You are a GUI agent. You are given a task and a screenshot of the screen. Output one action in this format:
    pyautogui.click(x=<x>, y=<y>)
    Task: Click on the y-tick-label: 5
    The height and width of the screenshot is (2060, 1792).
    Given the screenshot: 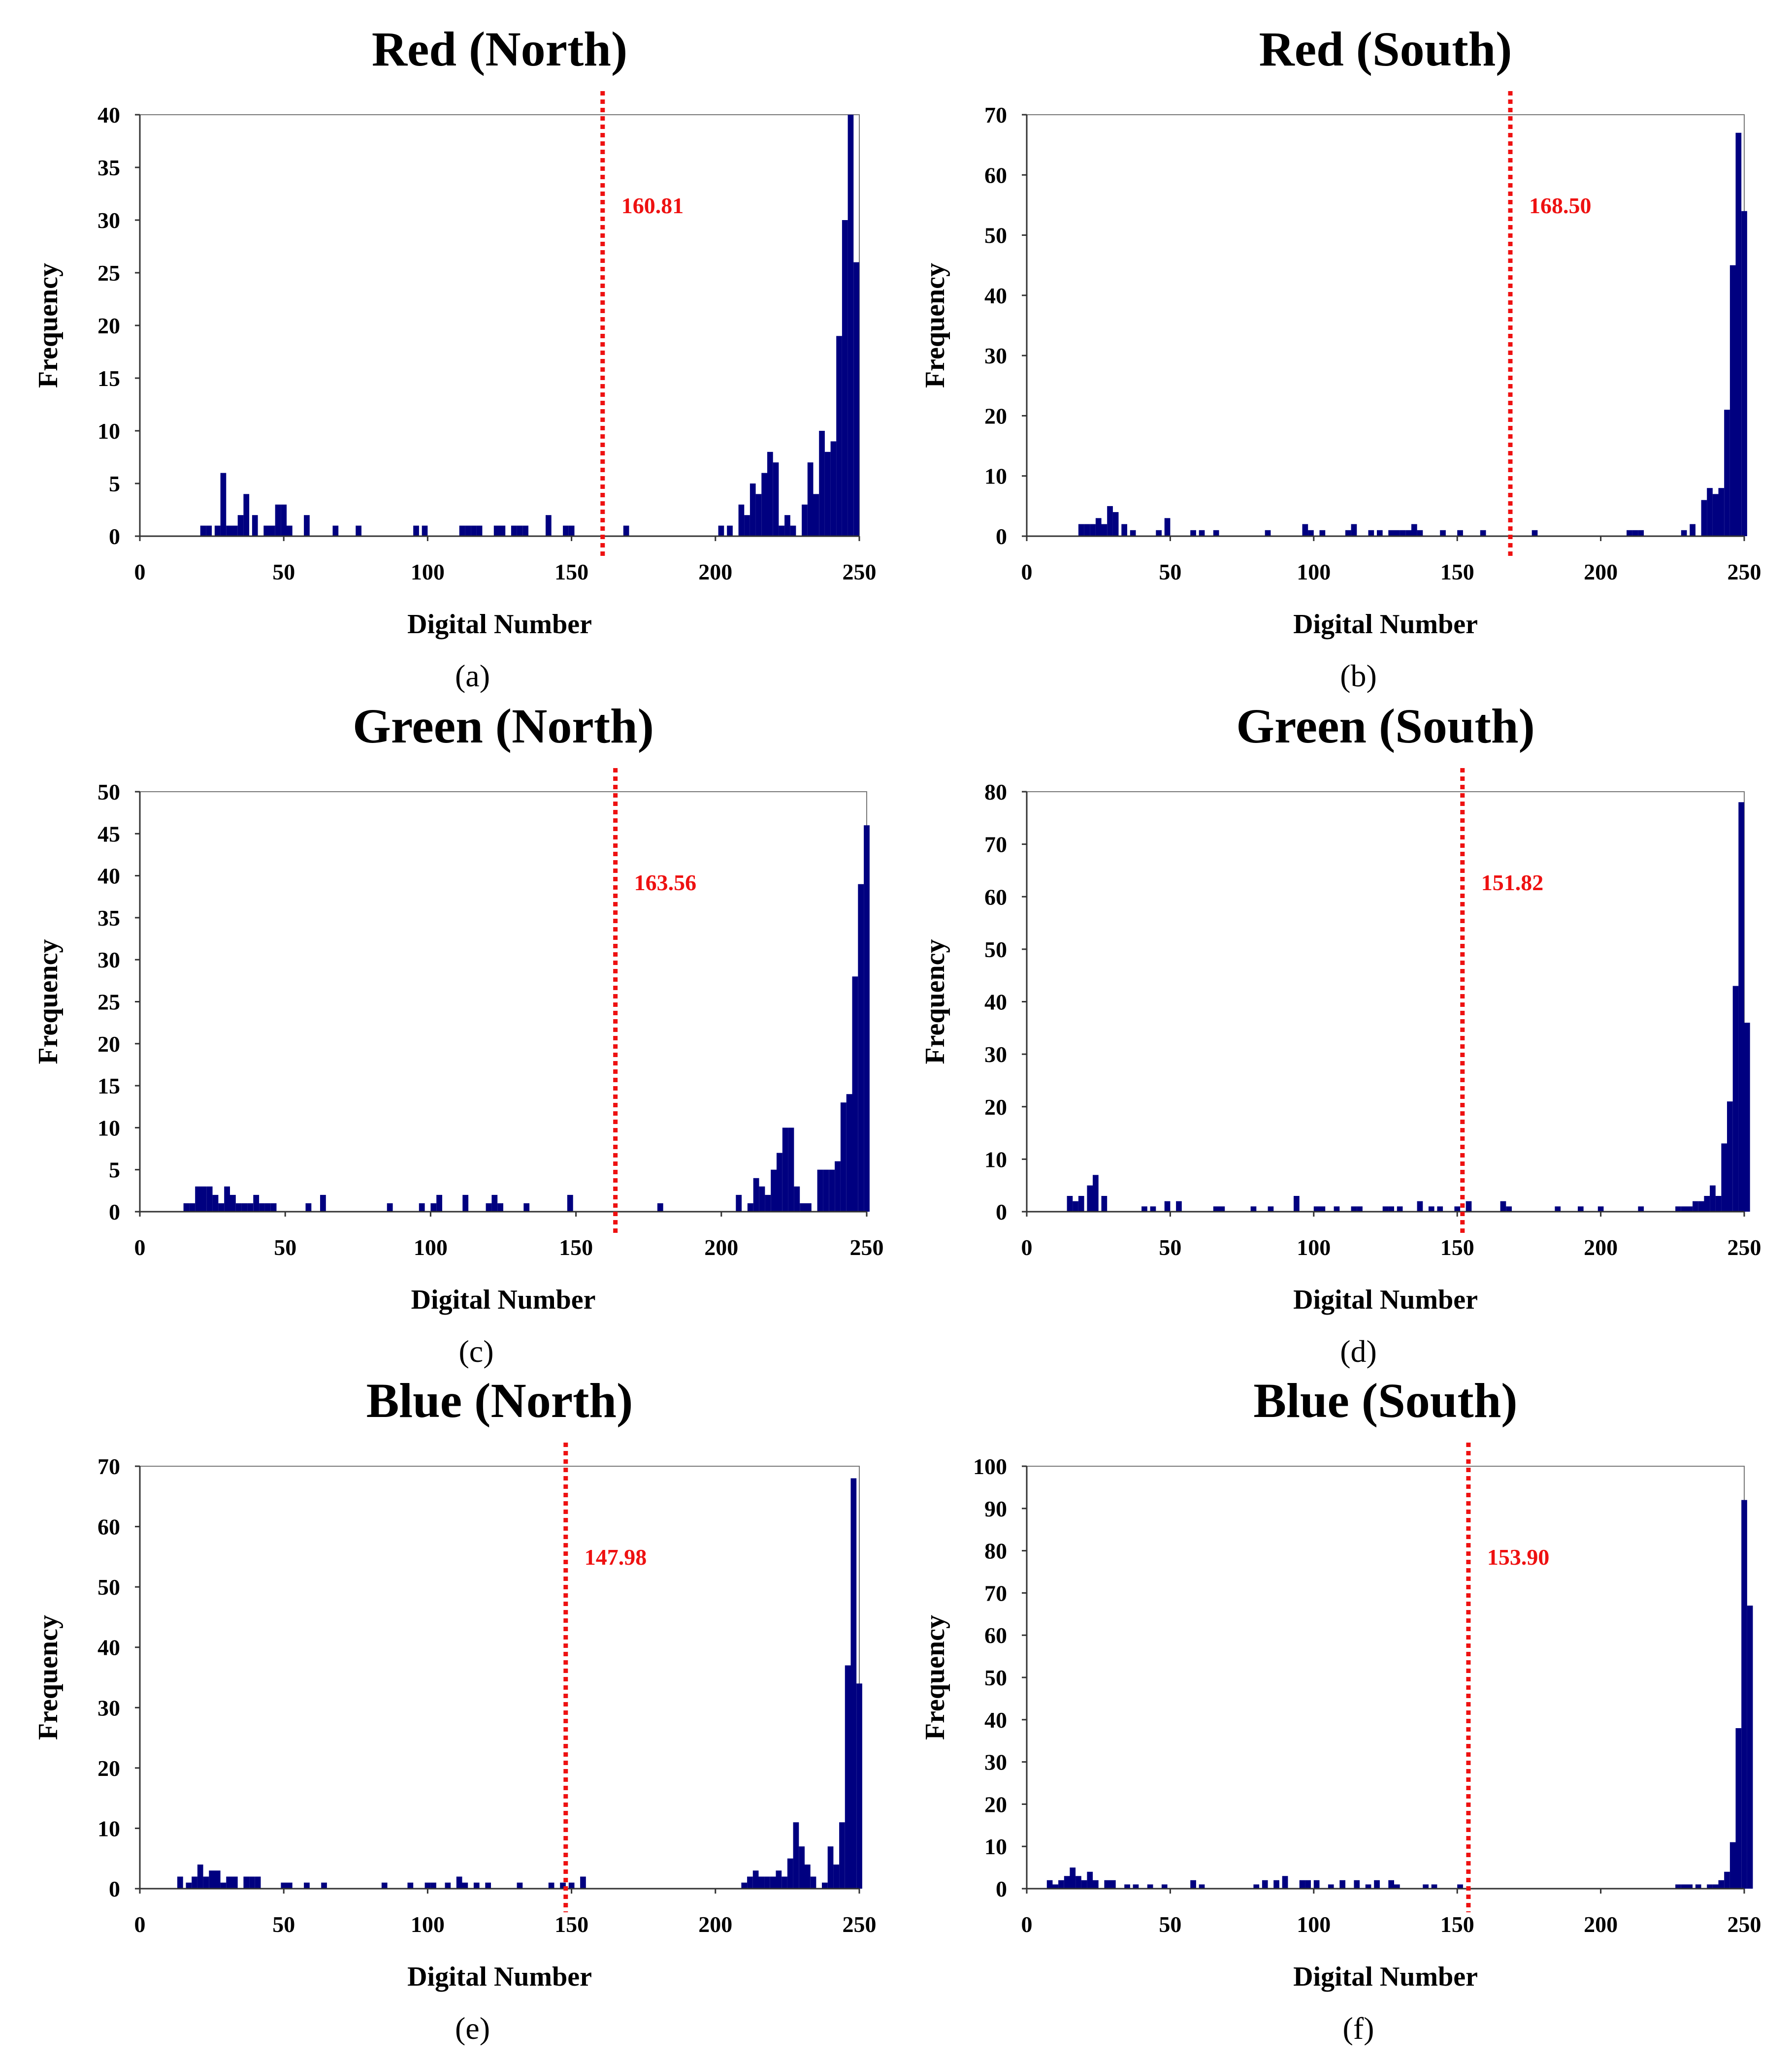 What is the action you would take?
    pyautogui.click(x=115, y=1170)
    